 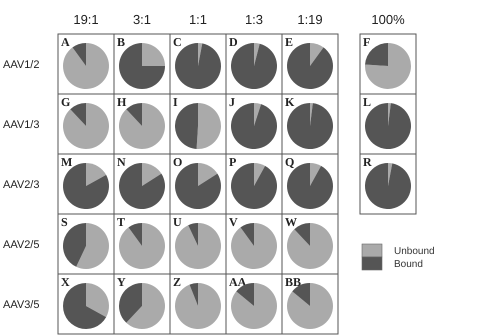 I want to click on chart-title: X, so click(x=65, y=282).